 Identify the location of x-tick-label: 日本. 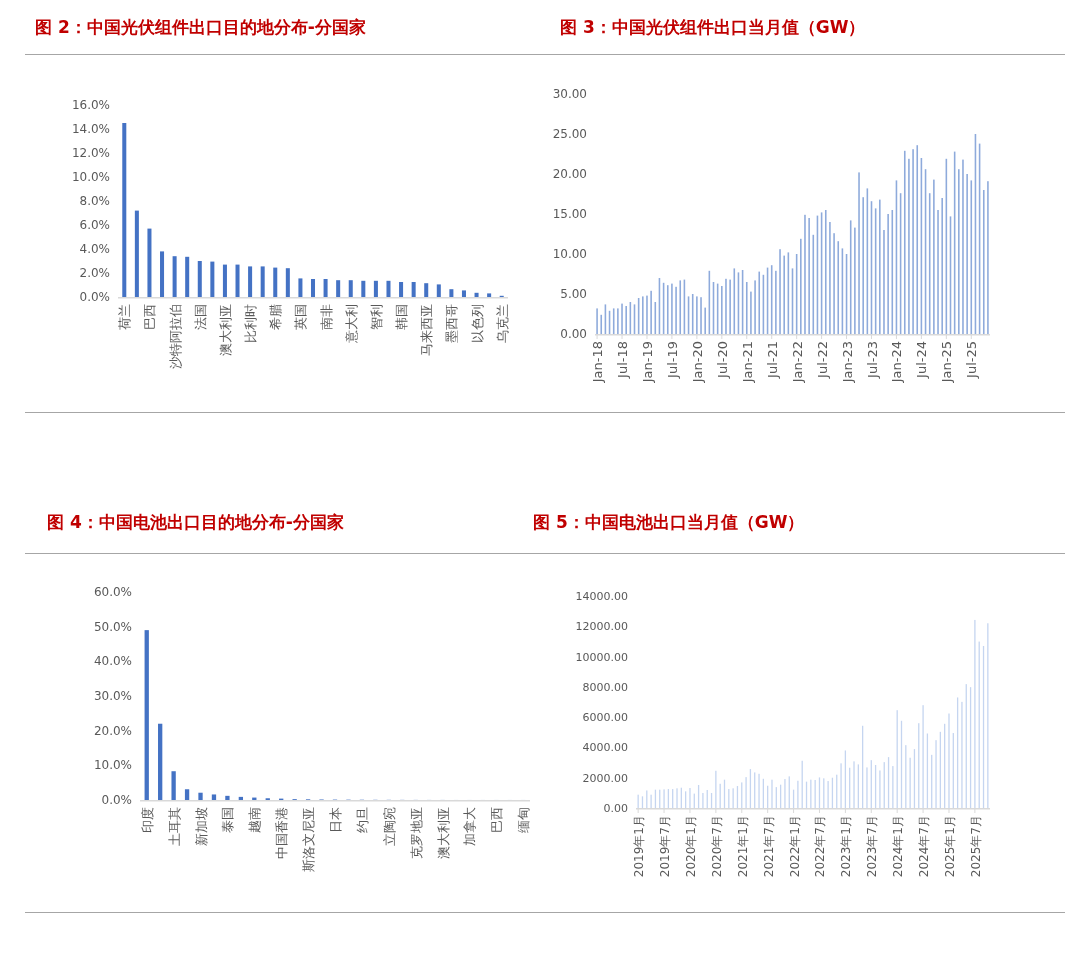
(335, 820).